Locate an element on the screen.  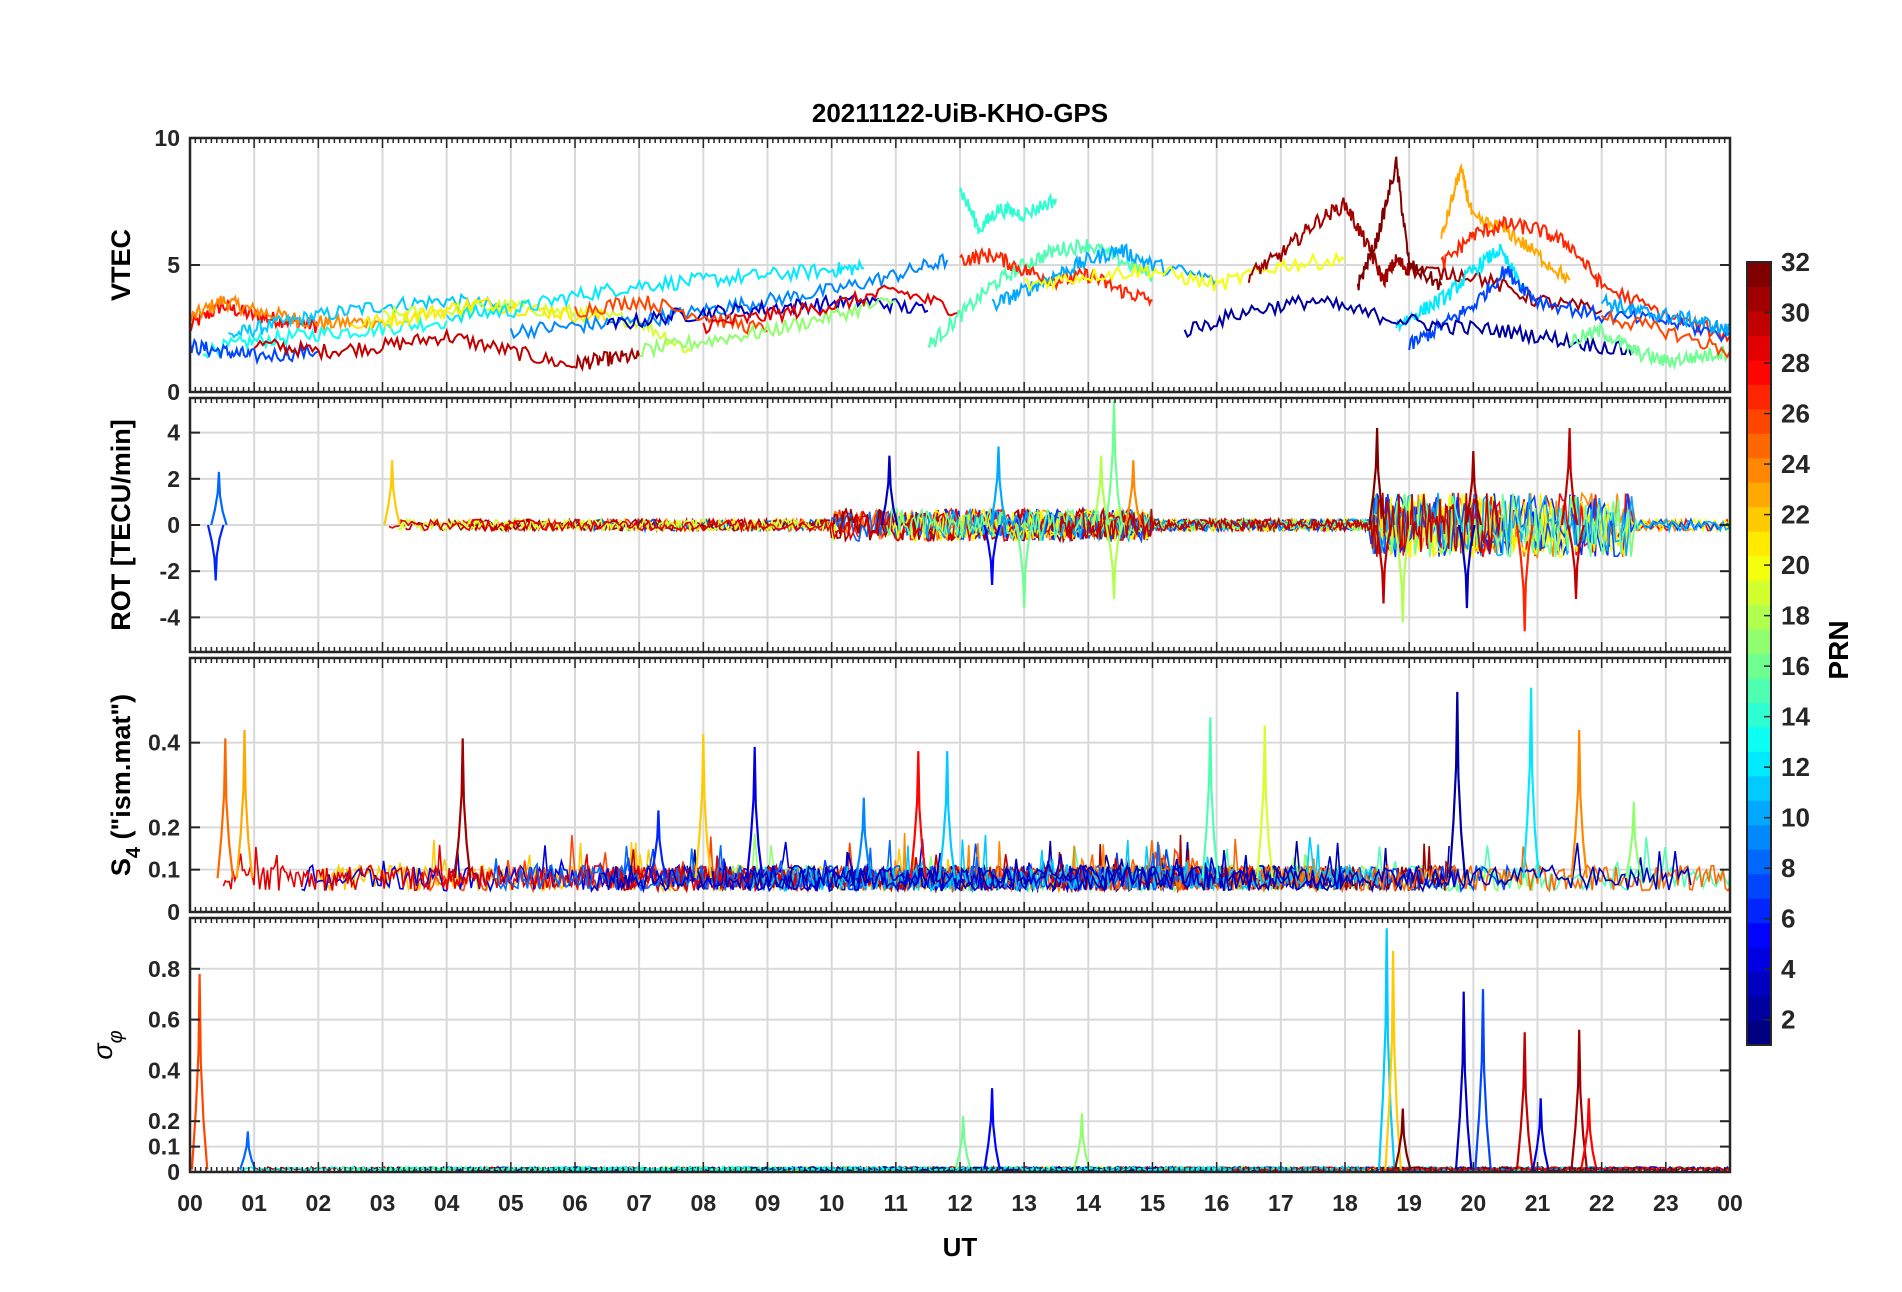
y-tick-label: 0.1 is located at coordinates (164, 870).